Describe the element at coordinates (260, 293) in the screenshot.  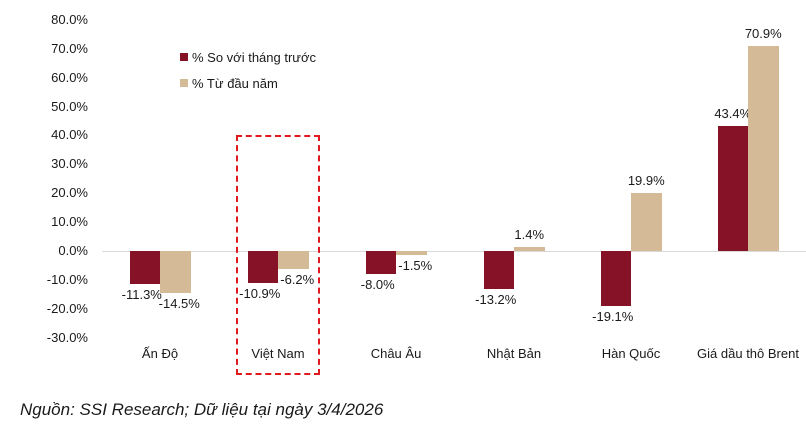
I see `data-label: -10.9%` at that location.